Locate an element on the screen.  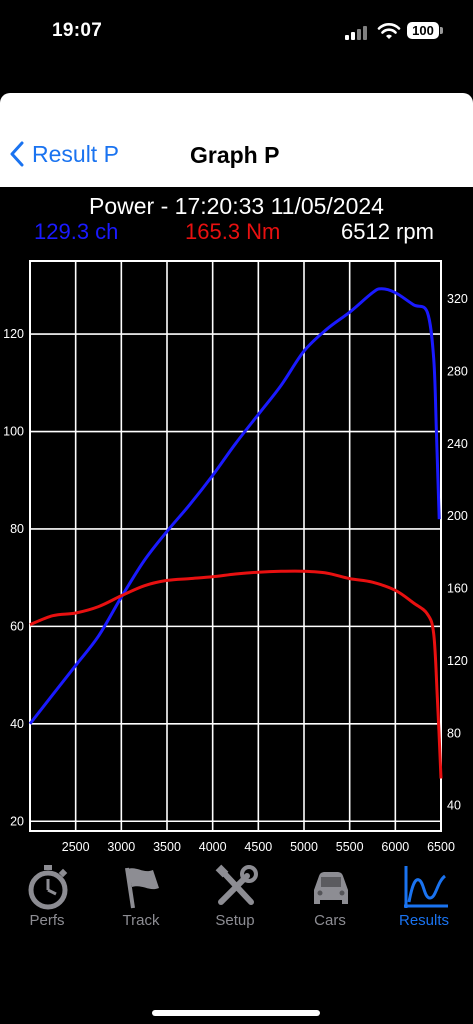
chevron-left-icon is located at coordinates (17, 154).